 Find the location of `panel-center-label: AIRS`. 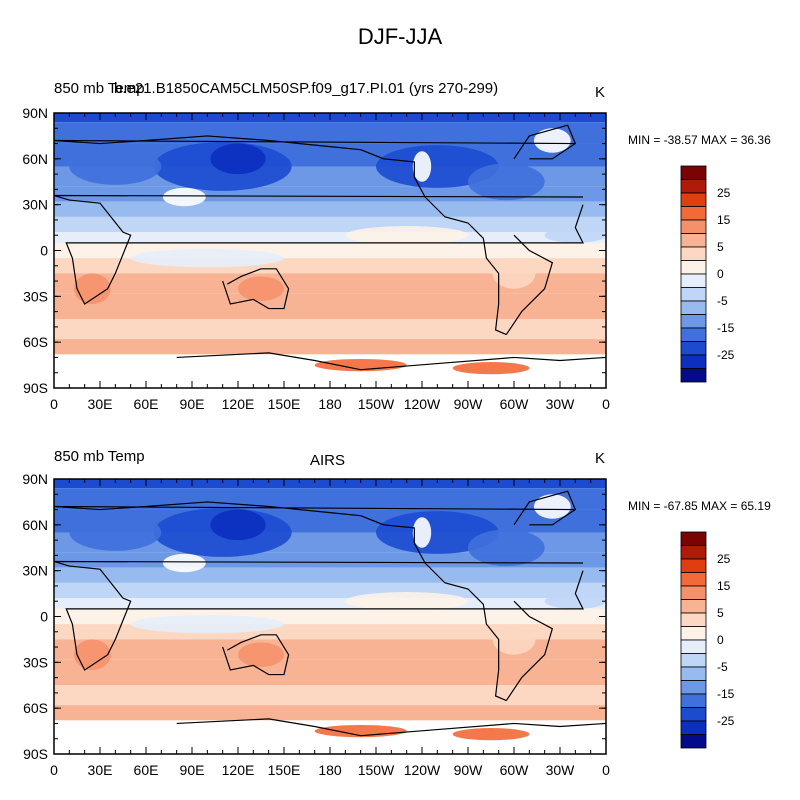

panel-center-label: AIRS is located at coordinates (328, 460).